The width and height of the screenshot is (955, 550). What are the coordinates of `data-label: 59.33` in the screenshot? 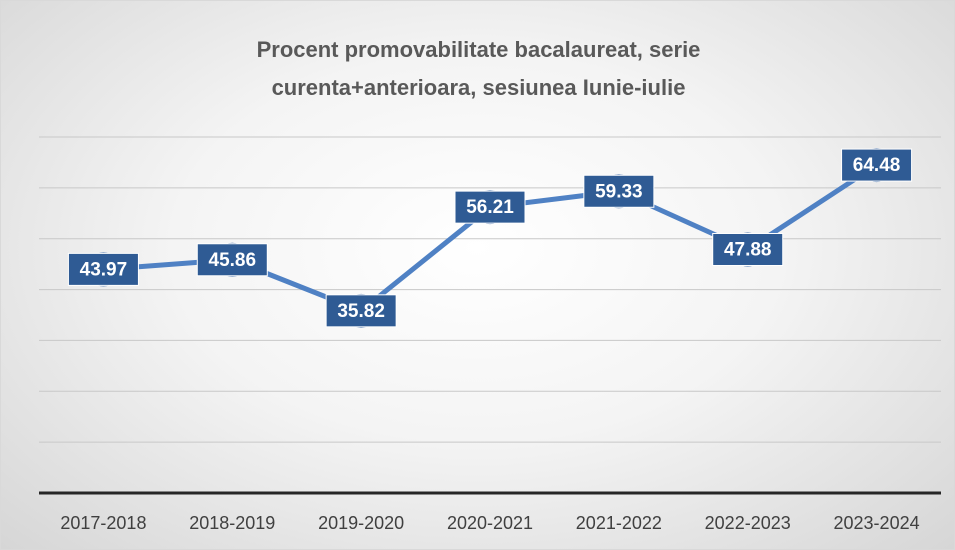 It's located at (619, 191).